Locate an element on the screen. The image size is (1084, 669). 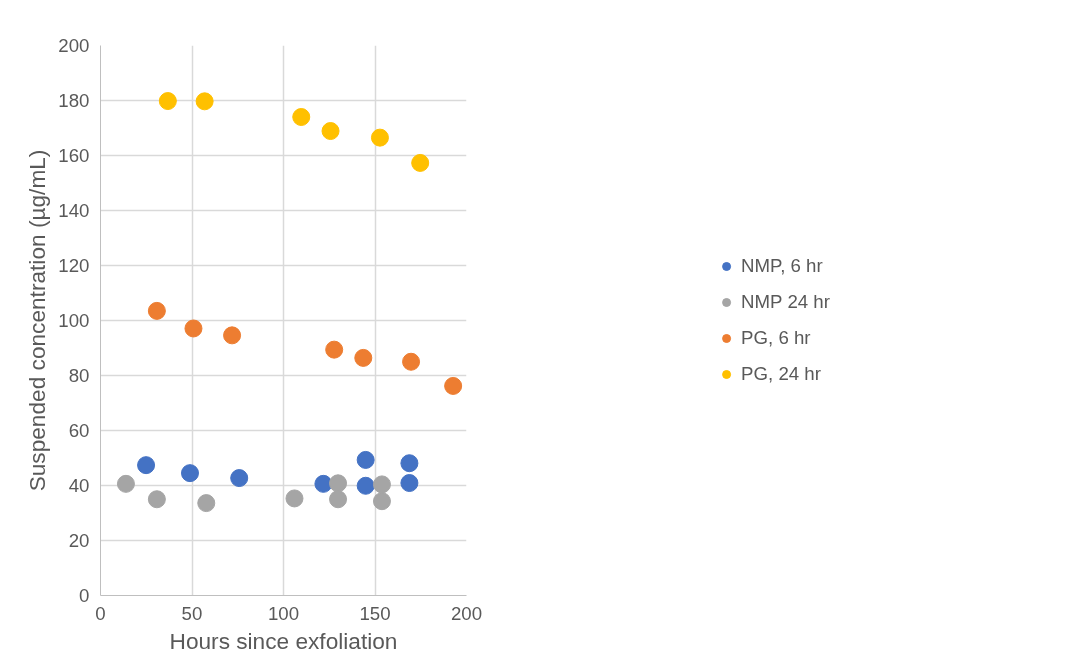
x-tick-label: 150 is located at coordinates (375, 613).